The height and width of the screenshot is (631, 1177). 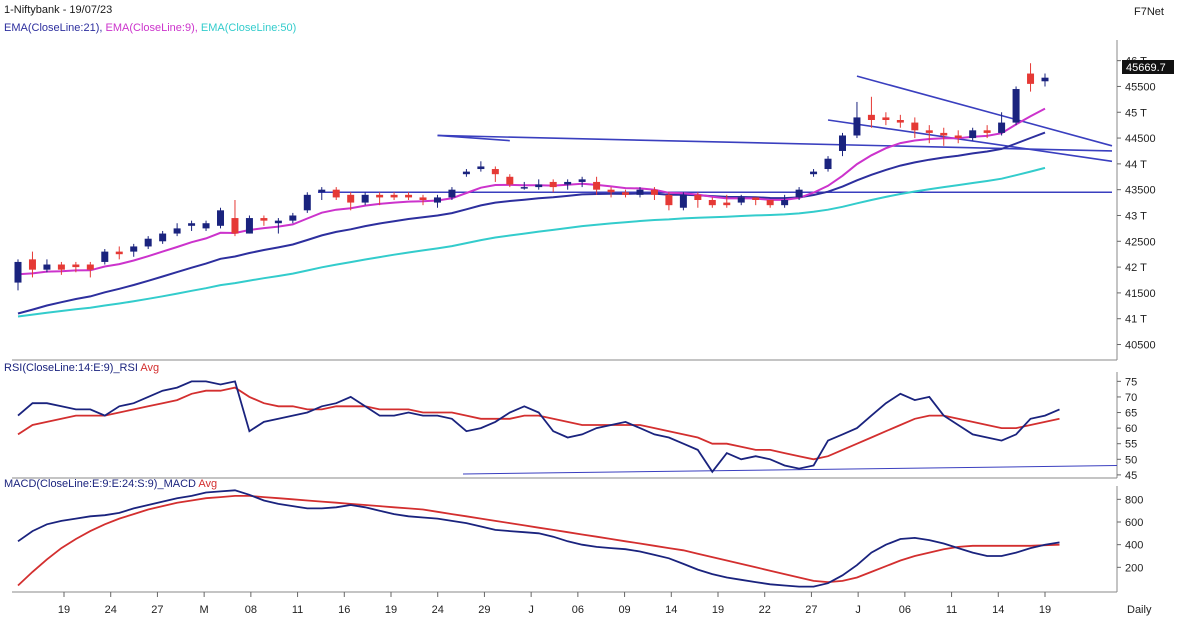 What do you see at coordinates (1131, 445) in the screenshot?
I see `rsi-tick-label: 55` at bounding box center [1131, 445].